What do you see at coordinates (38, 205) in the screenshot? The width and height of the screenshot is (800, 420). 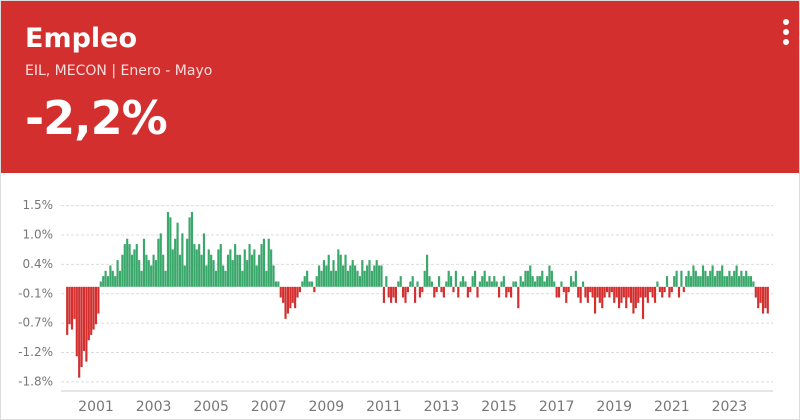 I see `y-tick-label: 1.5%` at bounding box center [38, 205].